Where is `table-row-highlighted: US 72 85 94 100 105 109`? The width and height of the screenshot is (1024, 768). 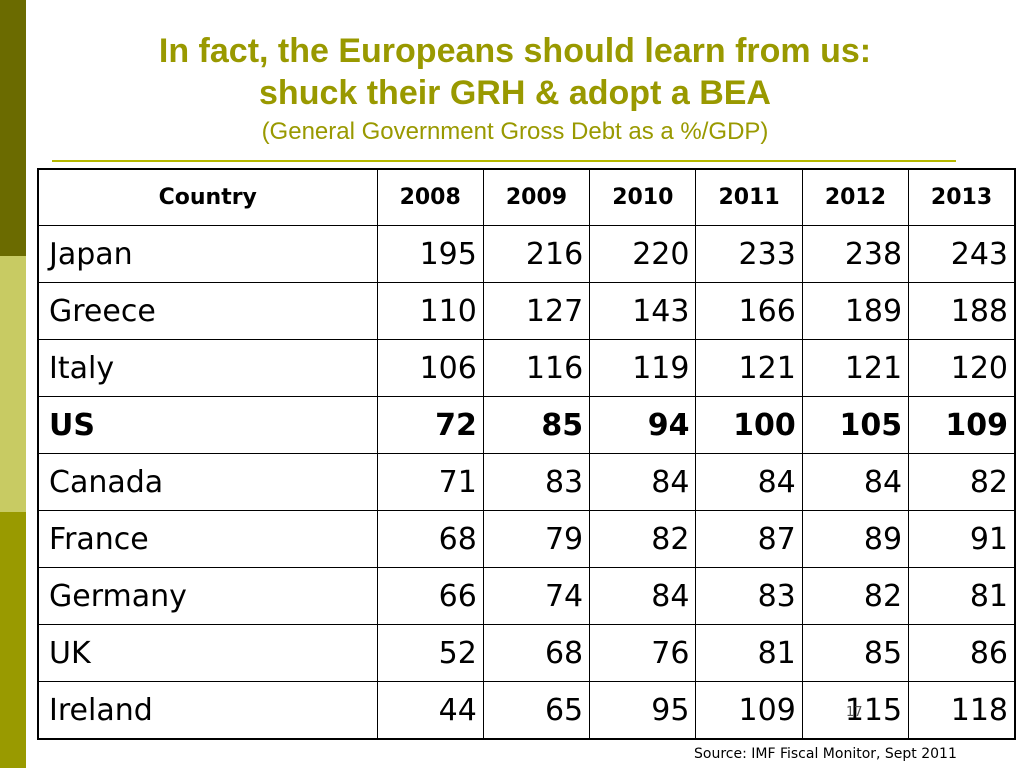 table-row-highlighted: US 72 85 94 100 105 109 is located at coordinates (526, 425).